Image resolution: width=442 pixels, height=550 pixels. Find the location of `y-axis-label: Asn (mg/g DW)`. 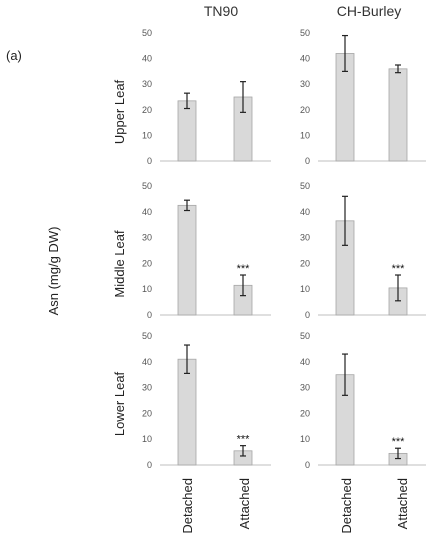

y-axis-label: Asn (mg/g DW) is located at coordinates (53, 271).